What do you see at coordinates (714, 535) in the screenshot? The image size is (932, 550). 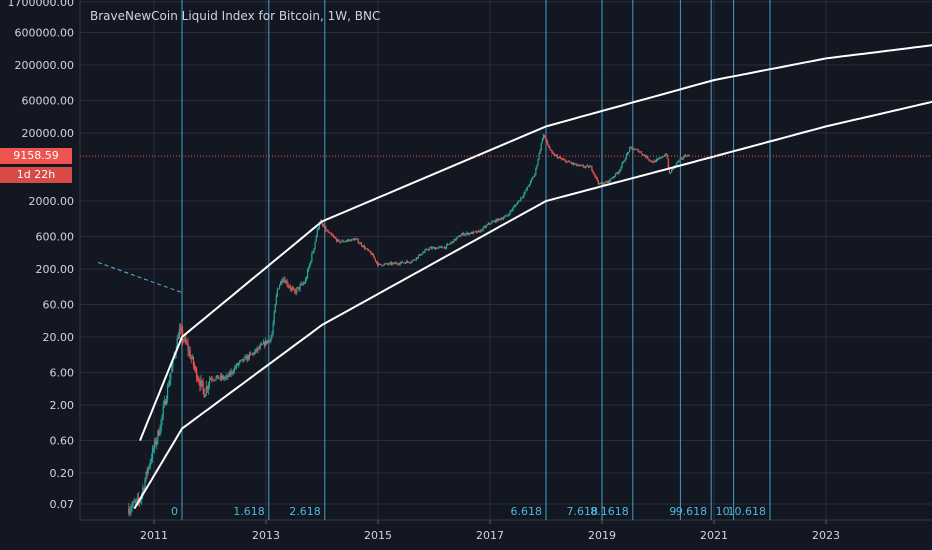 I see `x-tick-label: 2021` at bounding box center [714, 535].